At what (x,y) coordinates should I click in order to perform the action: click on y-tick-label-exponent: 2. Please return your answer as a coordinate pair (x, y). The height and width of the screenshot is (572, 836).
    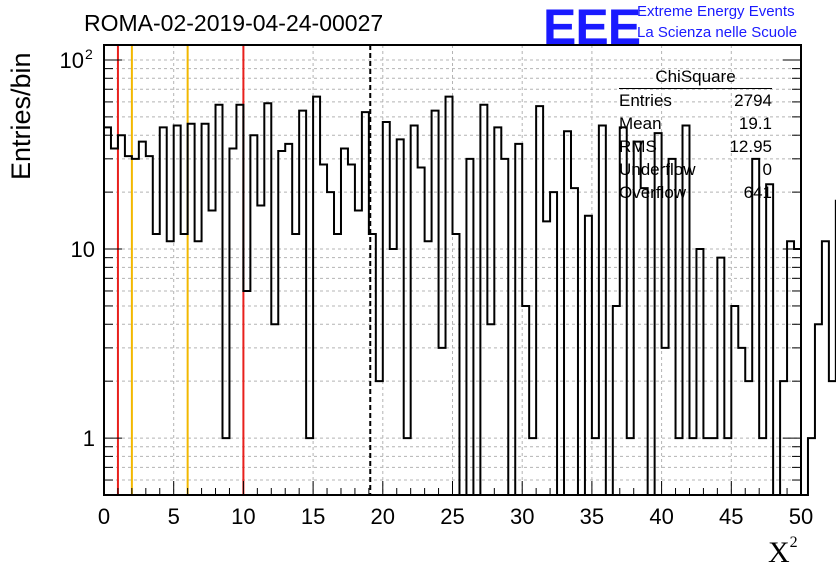
    Looking at the image, I should click on (89, 54).